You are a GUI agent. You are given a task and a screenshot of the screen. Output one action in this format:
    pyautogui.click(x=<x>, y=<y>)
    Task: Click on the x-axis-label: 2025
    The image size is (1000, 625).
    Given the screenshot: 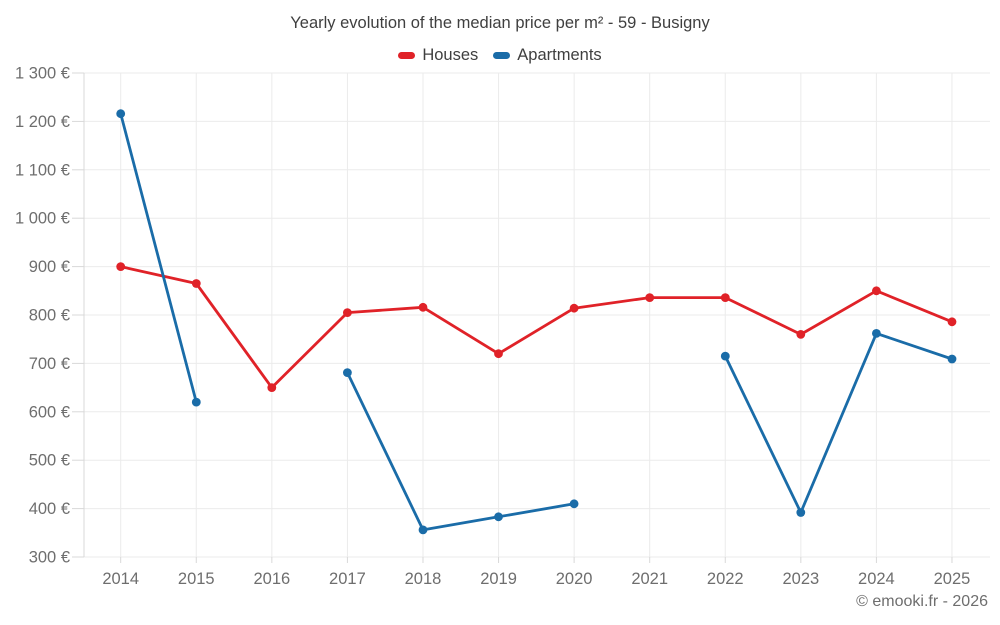 What is the action you would take?
    pyautogui.click(x=952, y=579)
    